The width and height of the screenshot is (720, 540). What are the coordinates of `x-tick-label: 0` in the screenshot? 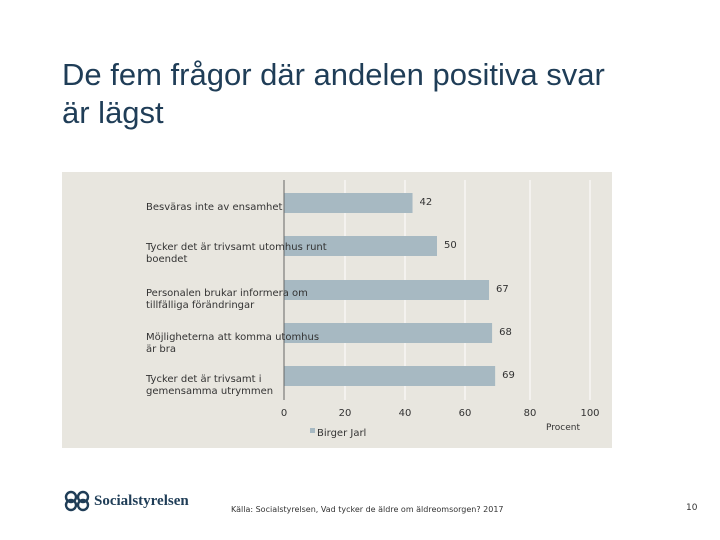 It's located at (284, 413).